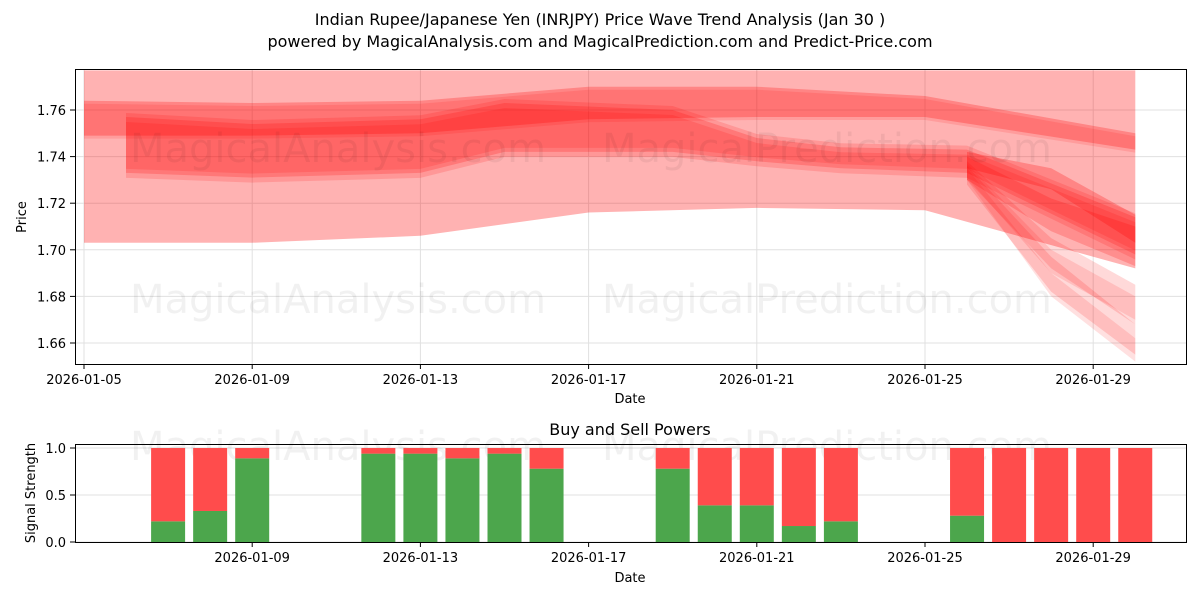 This screenshot has height=600, width=1200. I want to click on watermark-prediction-2: MagicalPrediction.com, so click(827, 300).